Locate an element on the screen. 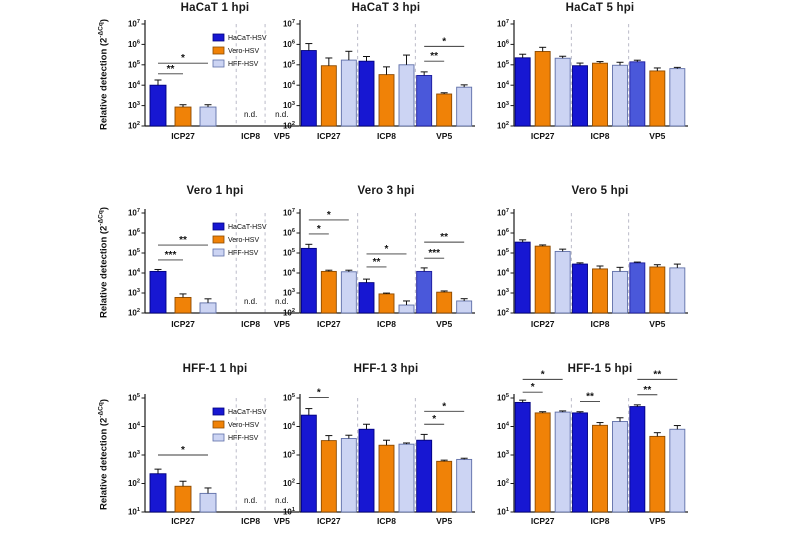  bar-chart-canvas: 102 103 104 105 106 107 ICP27 ICP8 VP5 is located at coordinates (592, 268).